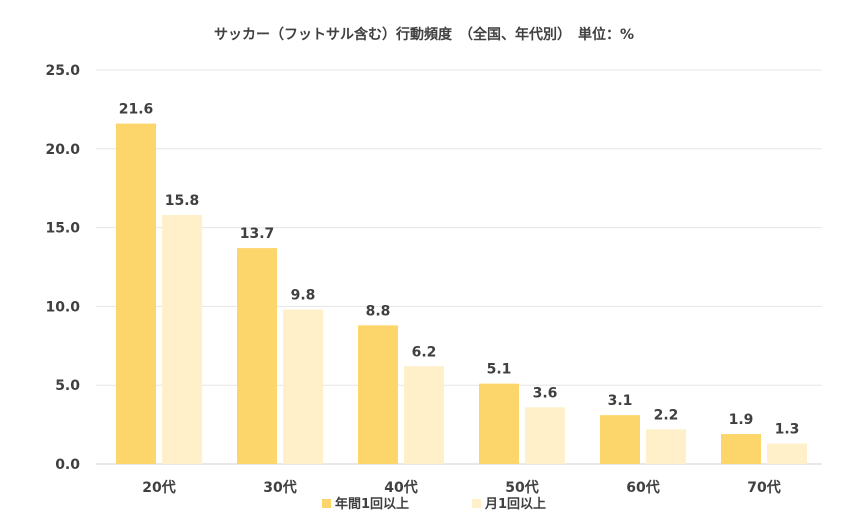 The height and width of the screenshot is (530, 848). Describe the element at coordinates (400, 487) in the screenshot. I see `x-category-label: 40代` at that location.